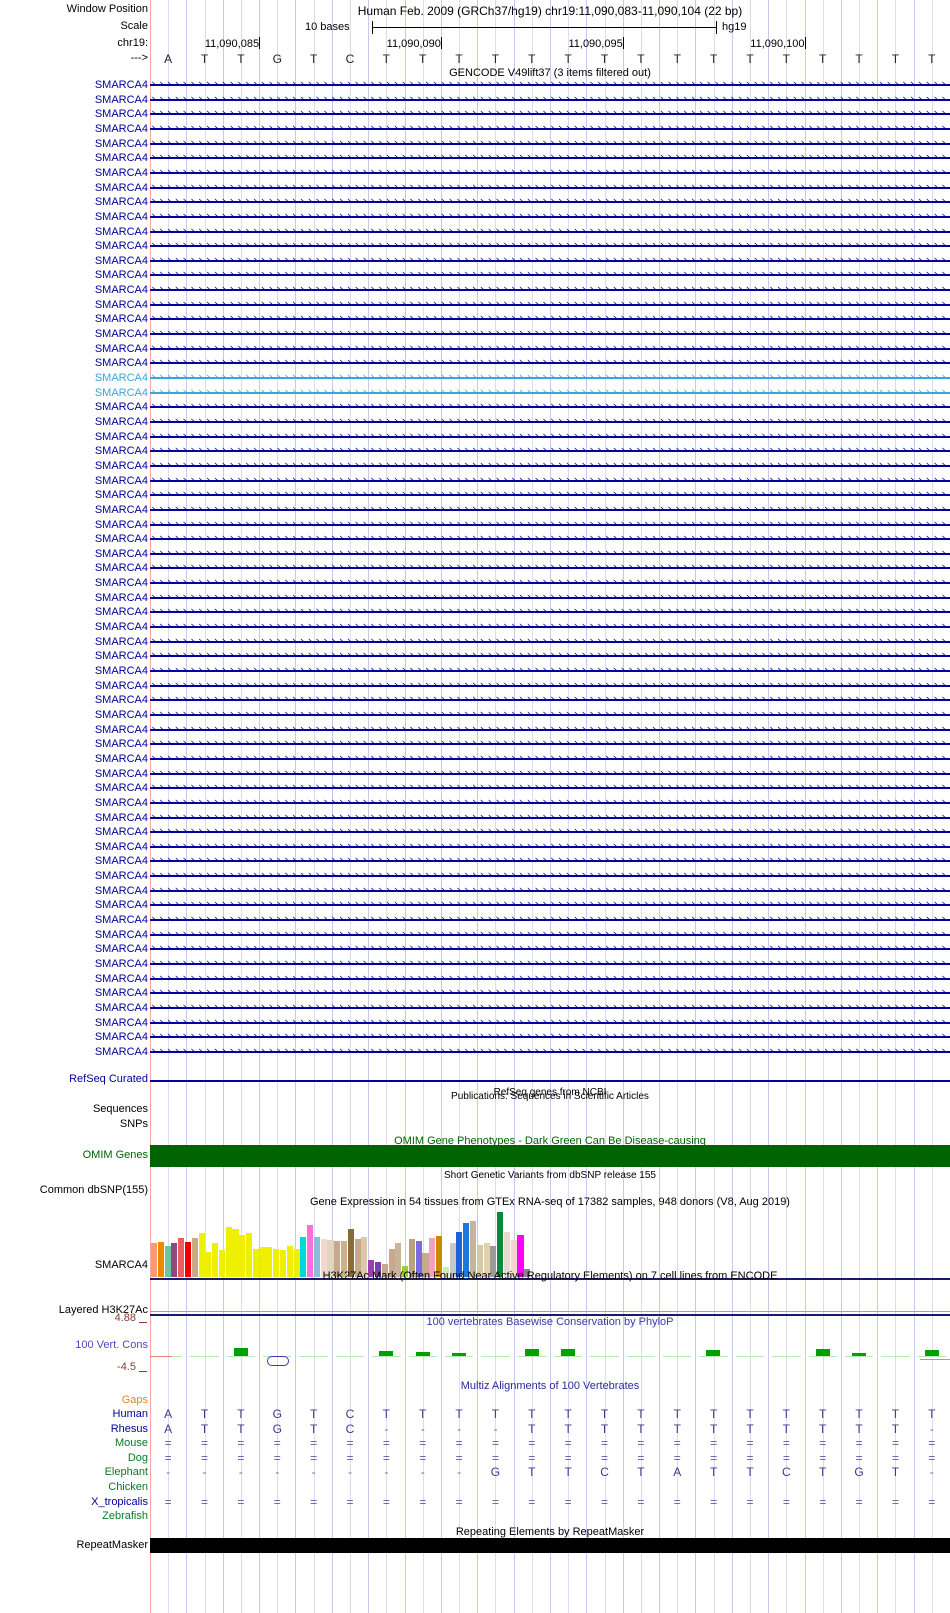 The width and height of the screenshot is (950, 1613). Describe the element at coordinates (121, 1265) in the screenshot. I see `gtex-track-label: SMARCA4` at that location.